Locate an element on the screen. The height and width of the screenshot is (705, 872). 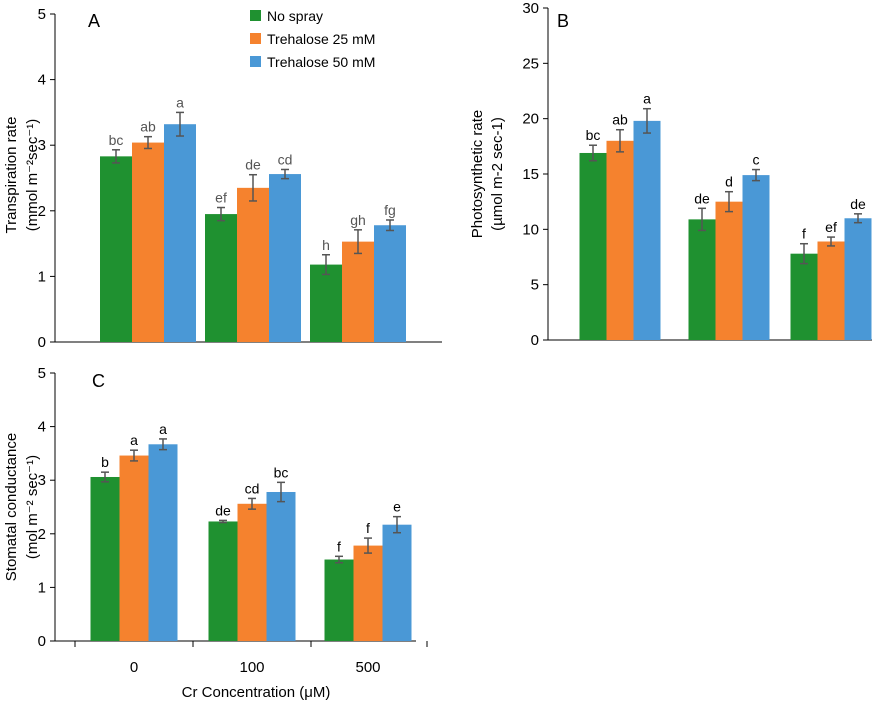
panel-b-significance-label: bc is located at coordinates (593, 135).